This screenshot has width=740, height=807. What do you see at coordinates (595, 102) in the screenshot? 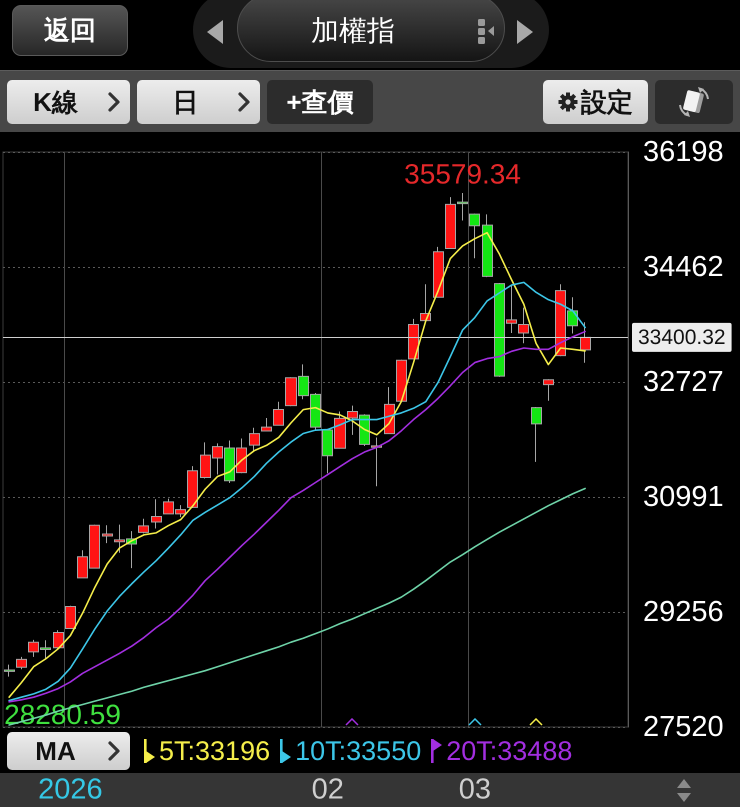
I see `settings-button: 設定` at bounding box center [595, 102].